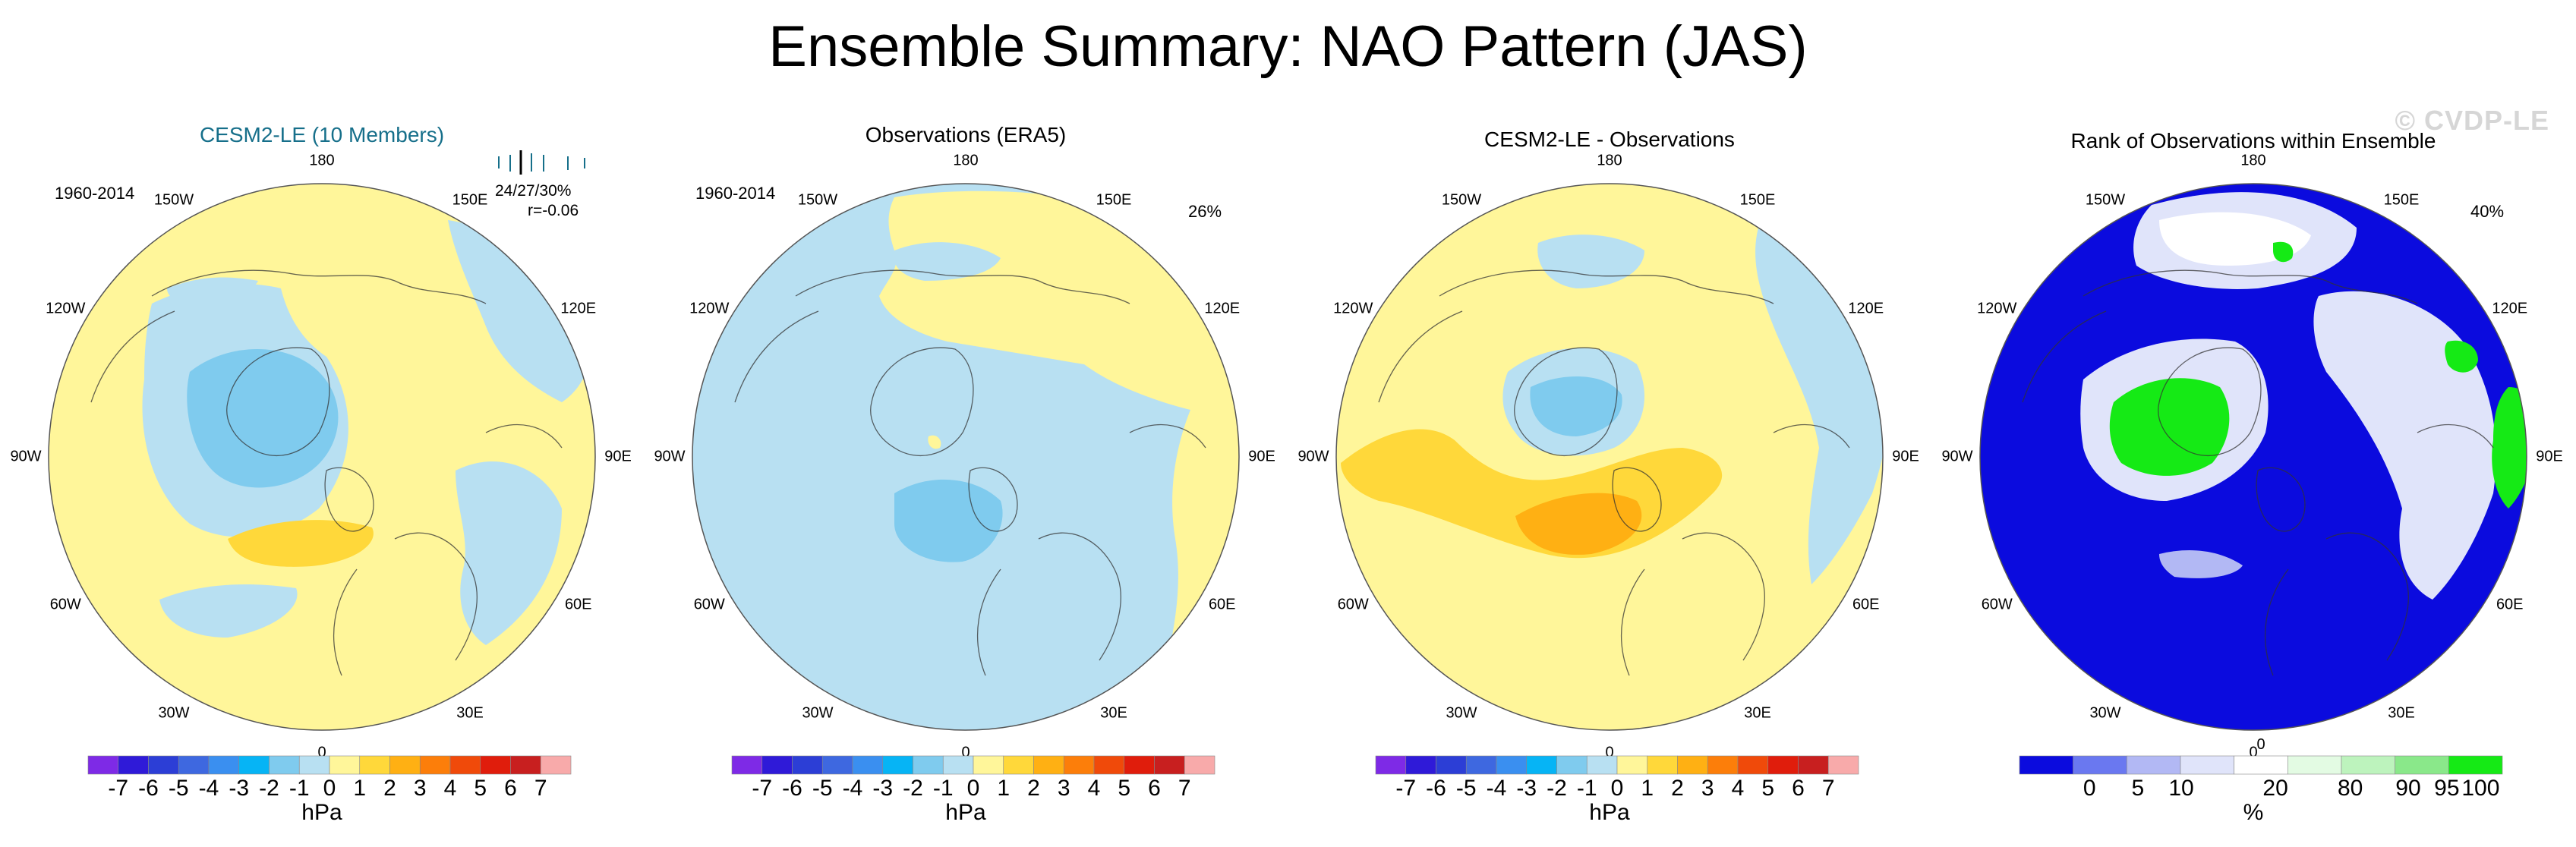 This screenshot has width=2576, height=847. What do you see at coordinates (470, 713) in the screenshot?
I see `longitude-label: 30E` at bounding box center [470, 713].